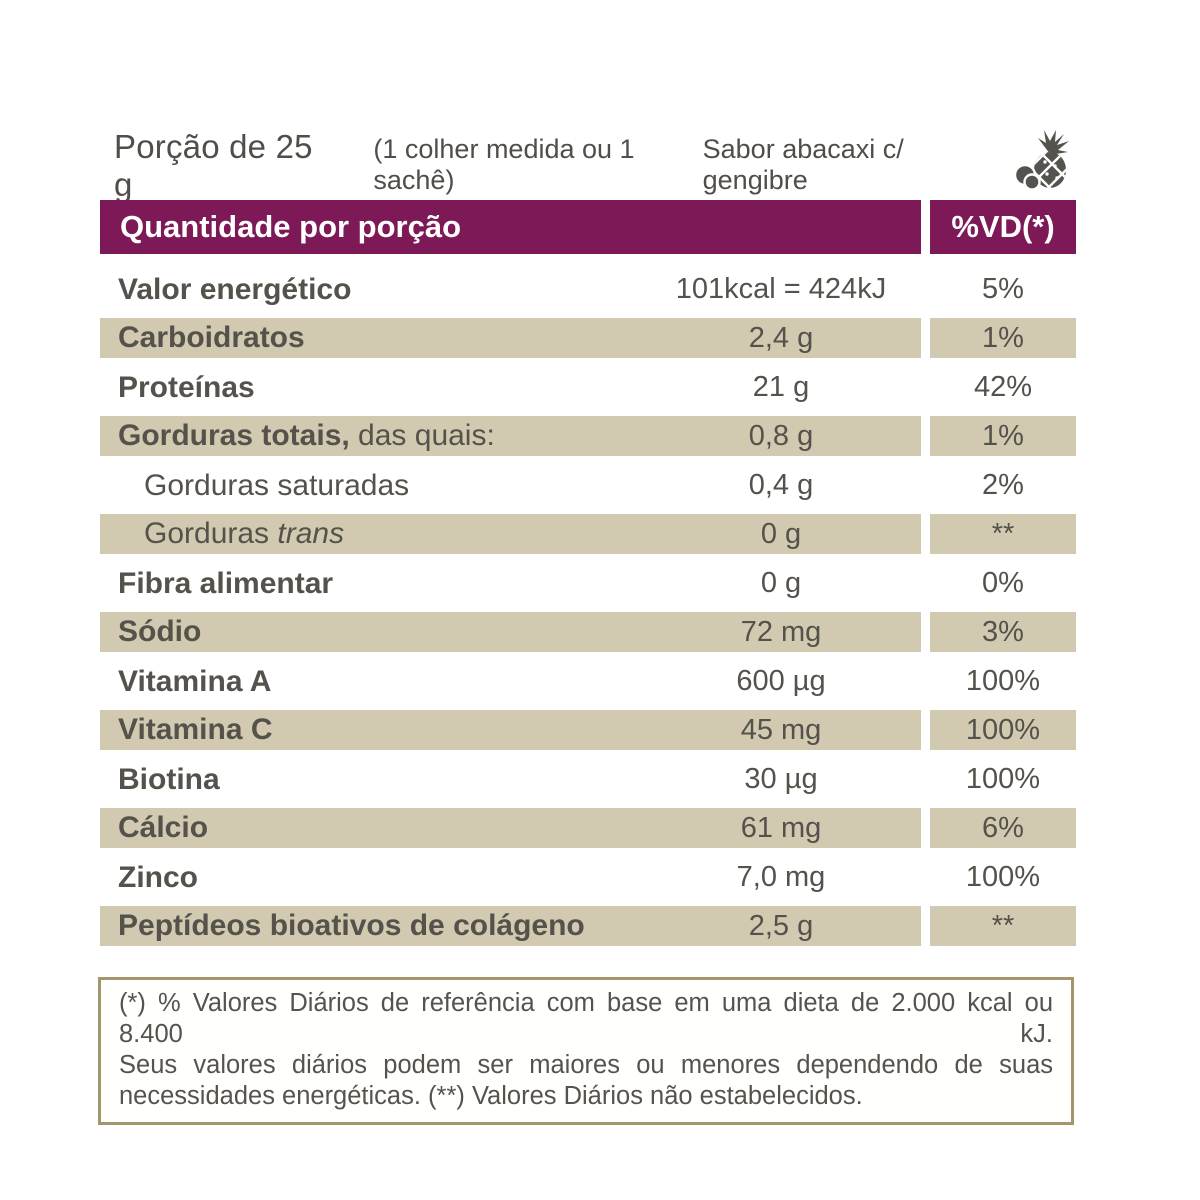  Describe the element at coordinates (781, 387) in the screenshot. I see `nutrient-amount: 21 g` at that location.